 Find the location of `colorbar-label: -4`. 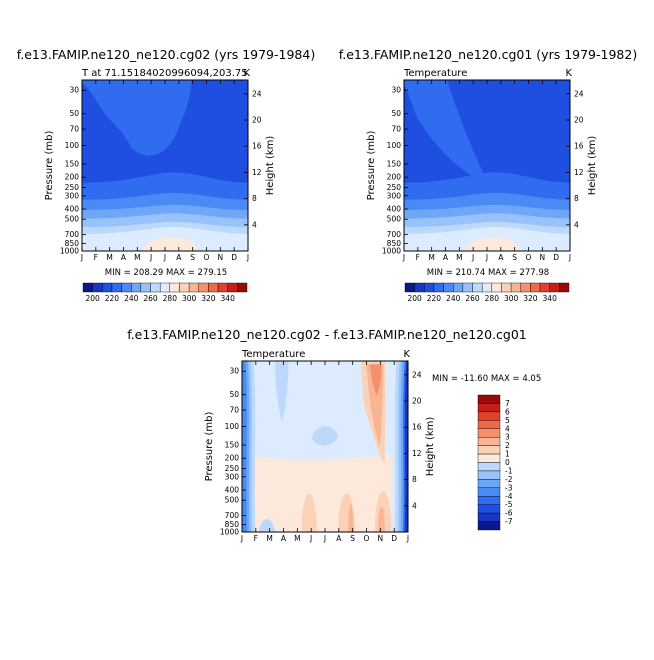

colorbar-label: -4 is located at coordinates (509, 496).